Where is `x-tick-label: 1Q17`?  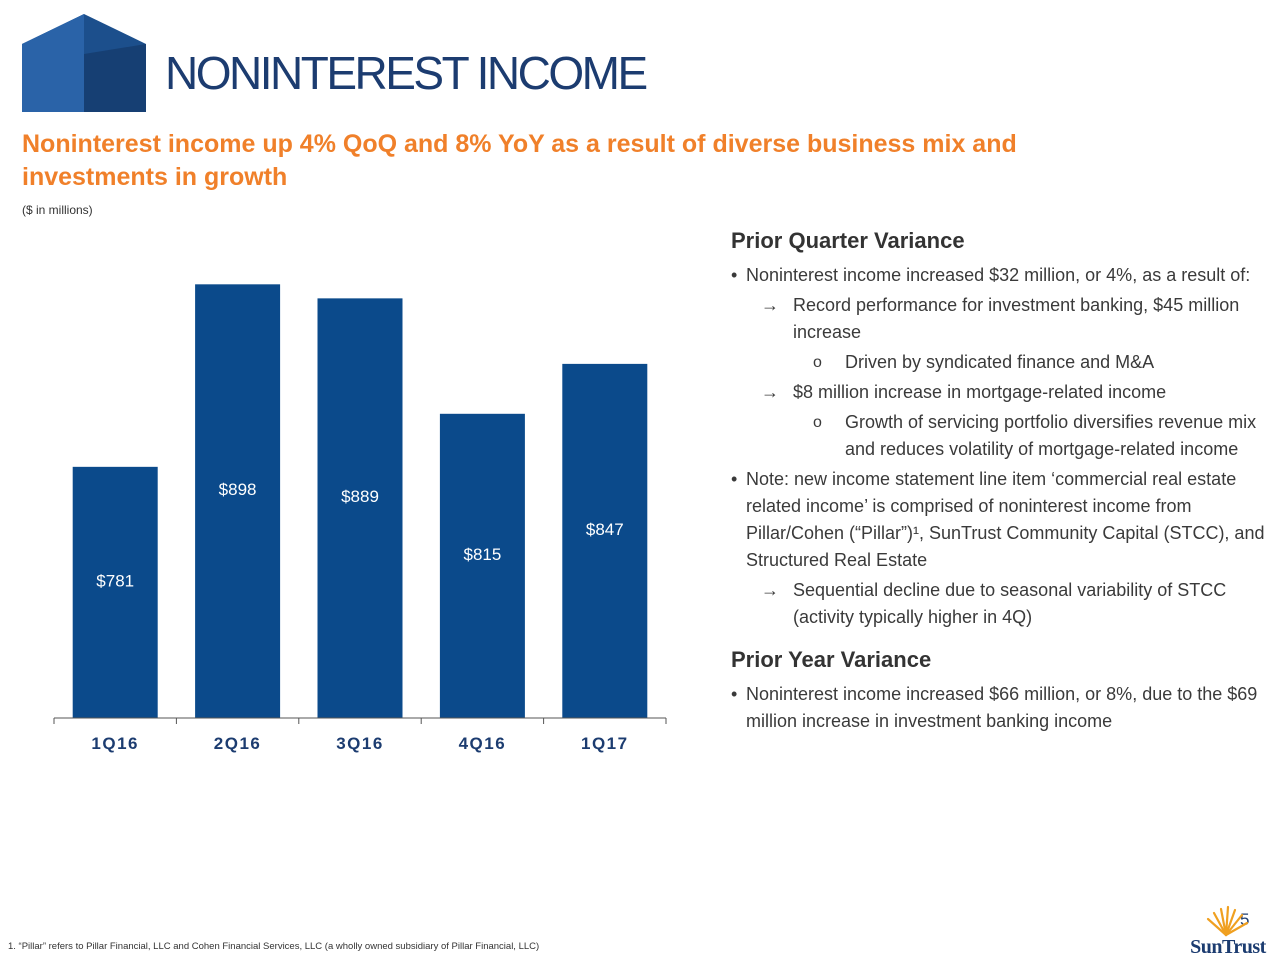 x-tick-label: 1Q17 is located at coordinates (605, 743).